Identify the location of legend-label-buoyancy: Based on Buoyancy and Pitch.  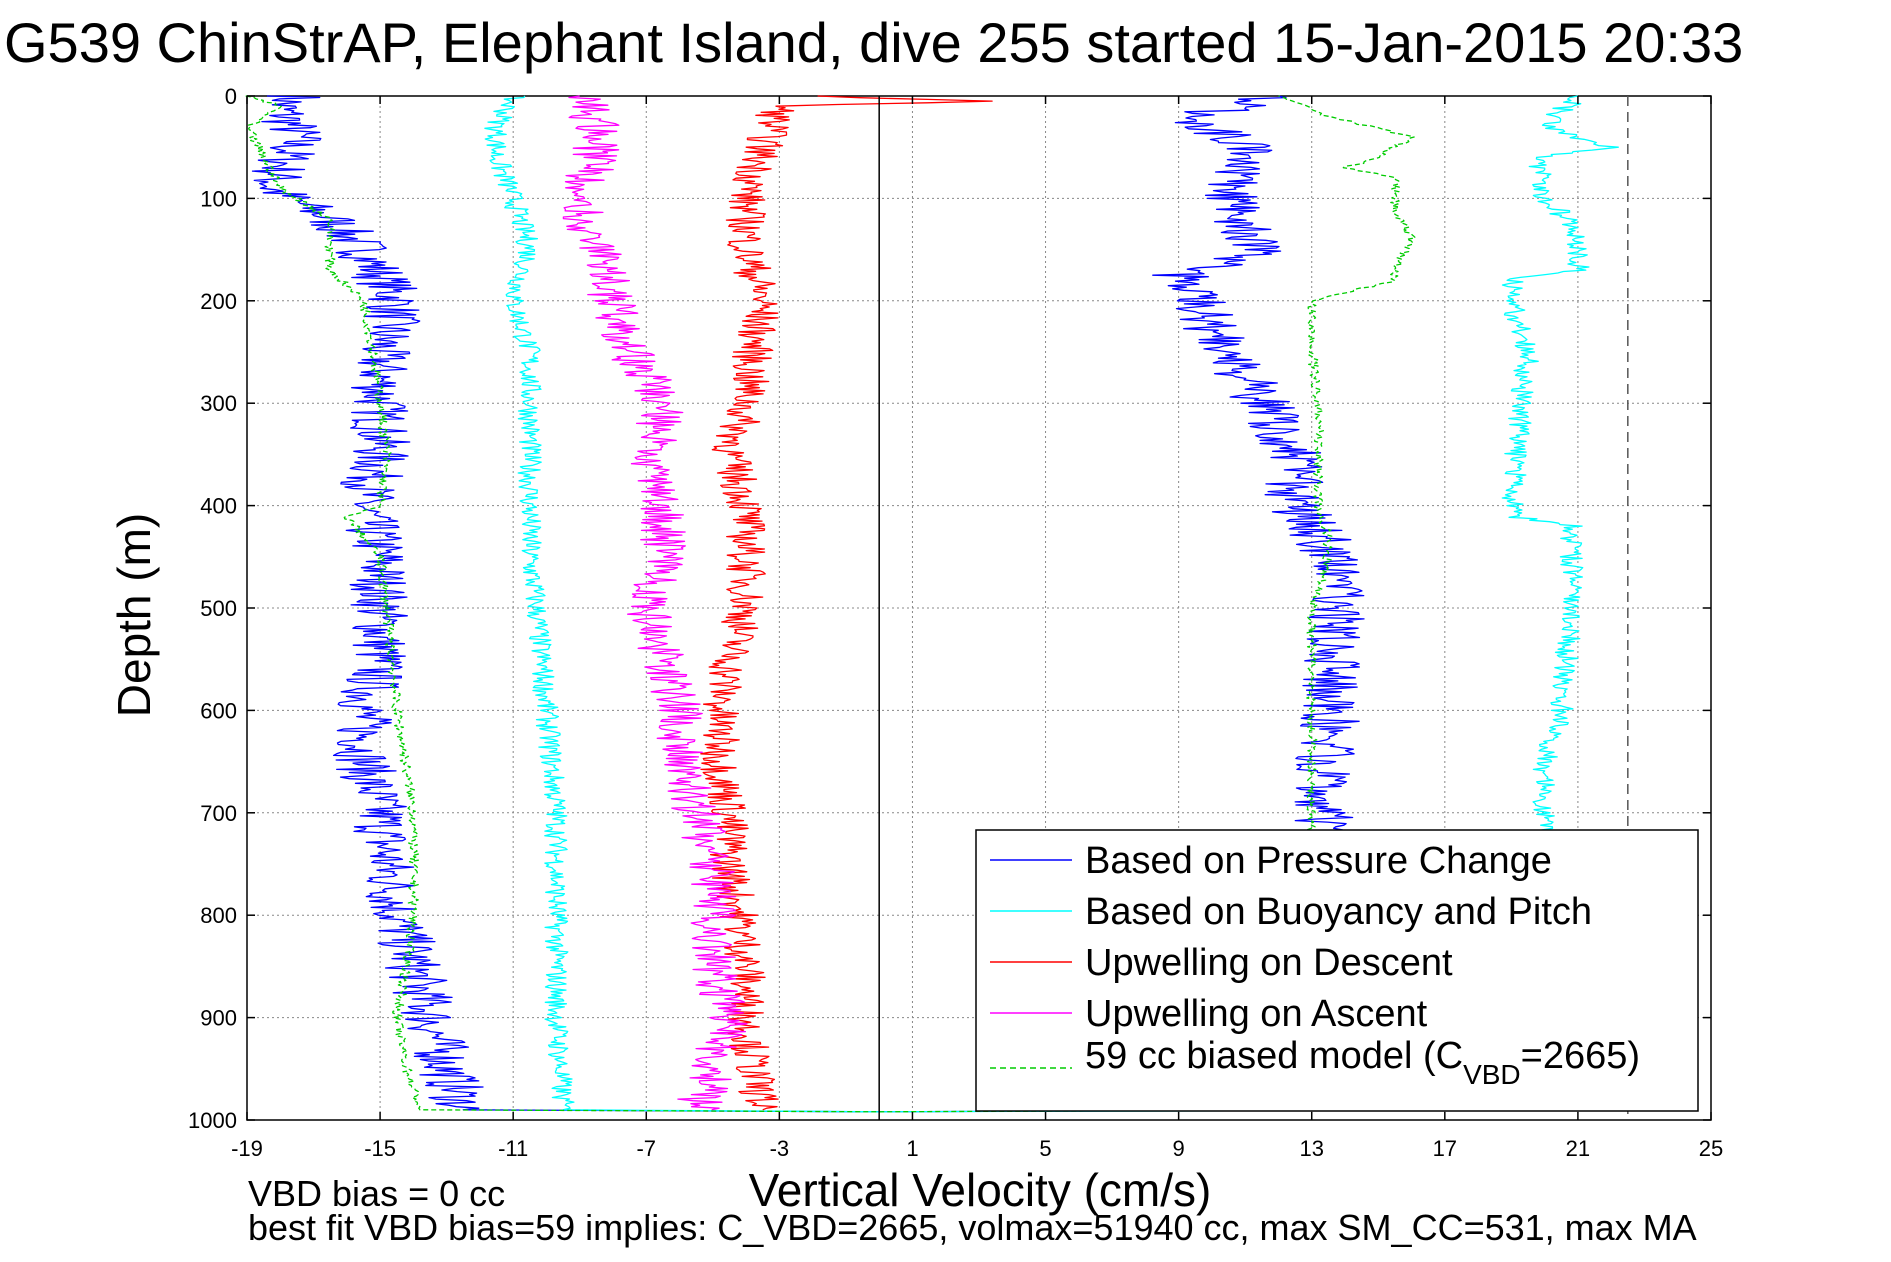
(1338, 912).